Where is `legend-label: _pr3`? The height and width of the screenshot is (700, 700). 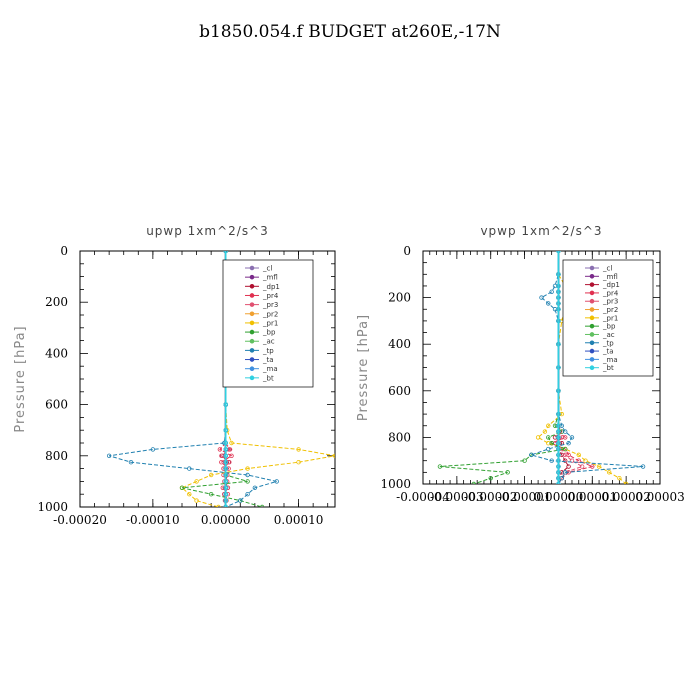
legend-label: _pr3 is located at coordinates (270, 305).